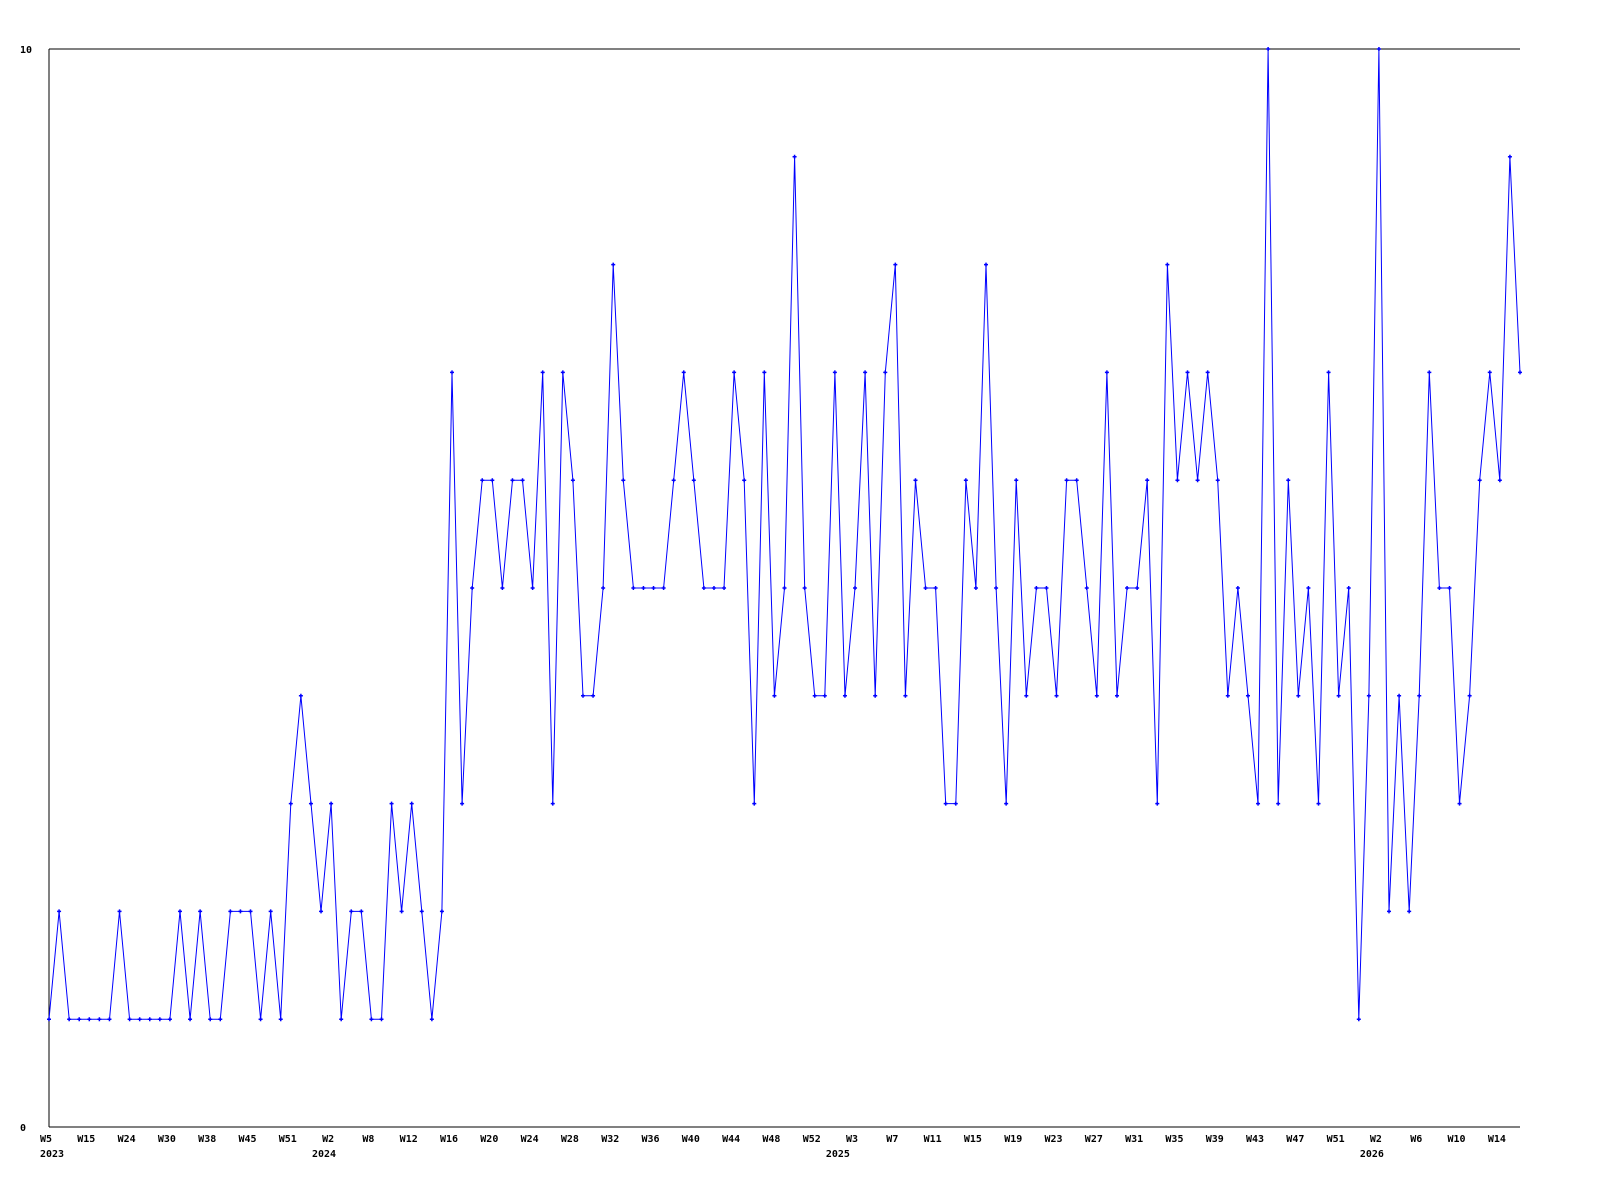 Image resolution: width=1600 pixels, height=1200 pixels. Describe the element at coordinates (1372, 1154) in the screenshot. I see `year-label: 2026` at that location.